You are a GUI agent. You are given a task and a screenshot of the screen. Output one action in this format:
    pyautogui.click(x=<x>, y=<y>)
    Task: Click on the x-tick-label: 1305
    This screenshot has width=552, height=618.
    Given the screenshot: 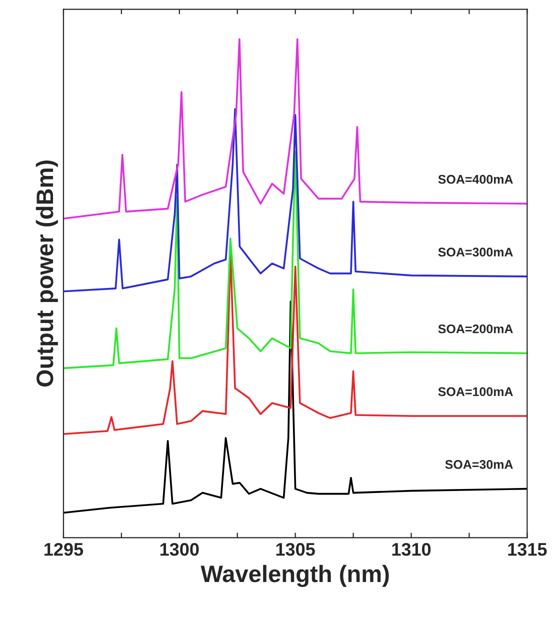 What is the action you would take?
    pyautogui.click(x=295, y=549)
    